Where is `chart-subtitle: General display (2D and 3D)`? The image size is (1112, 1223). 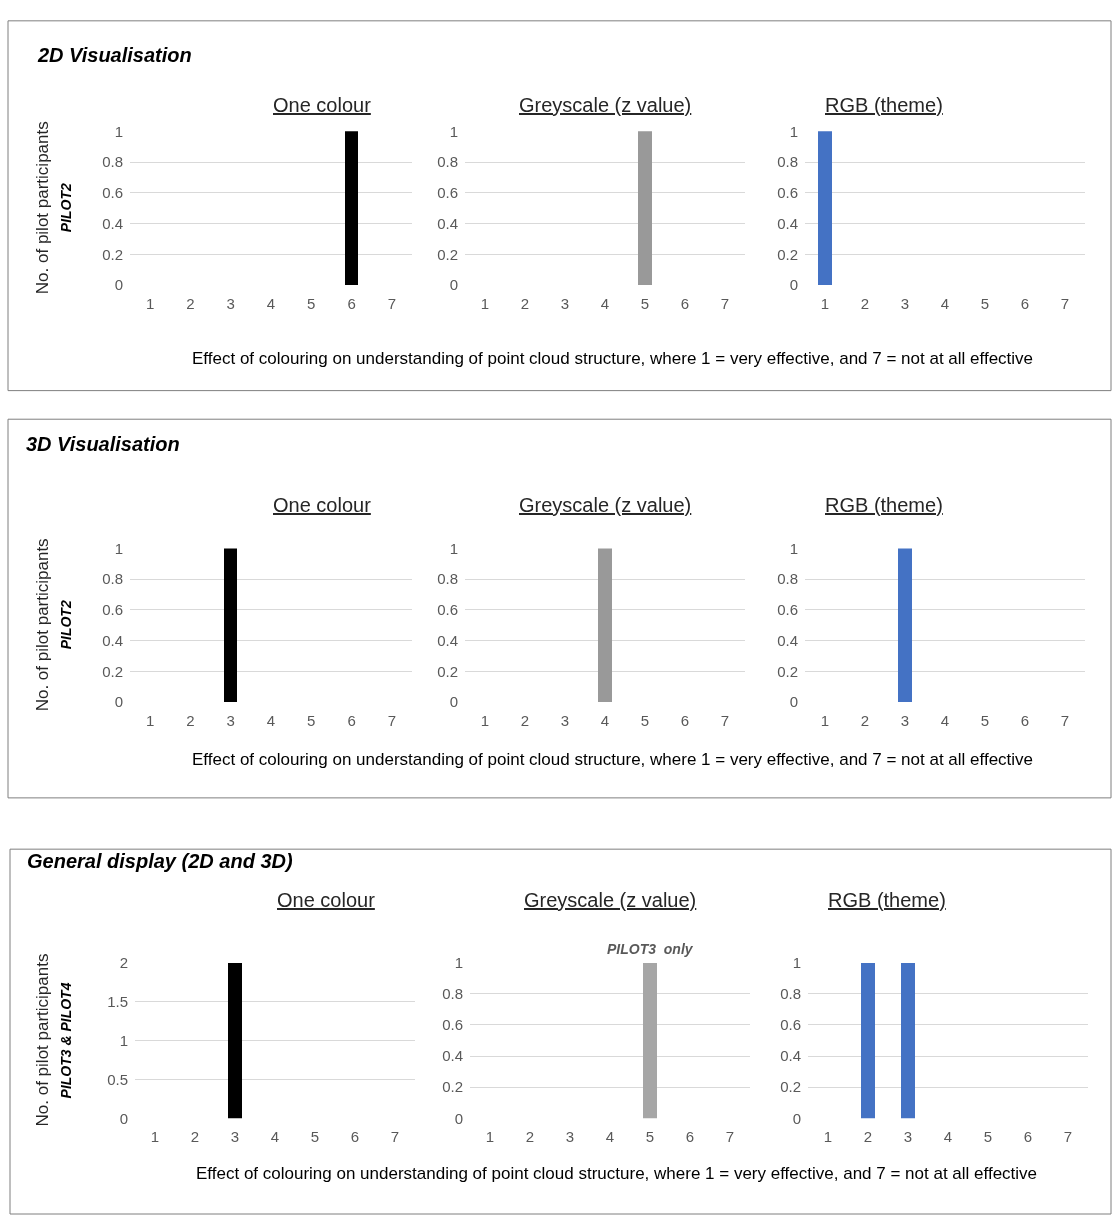 chart-subtitle: General display (2D and 3D) is located at coordinates (160, 861).